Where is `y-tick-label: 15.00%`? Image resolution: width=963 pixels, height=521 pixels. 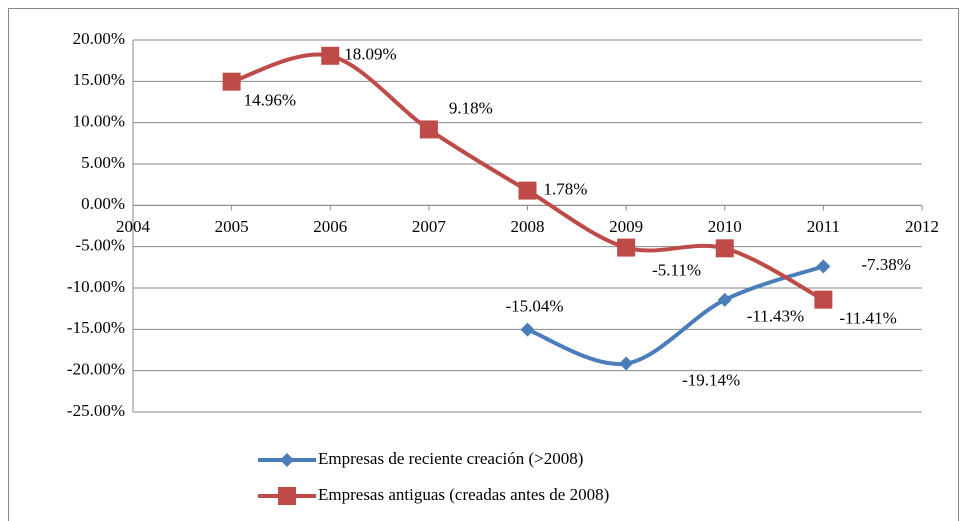 y-tick-label: 15.00% is located at coordinates (99, 79).